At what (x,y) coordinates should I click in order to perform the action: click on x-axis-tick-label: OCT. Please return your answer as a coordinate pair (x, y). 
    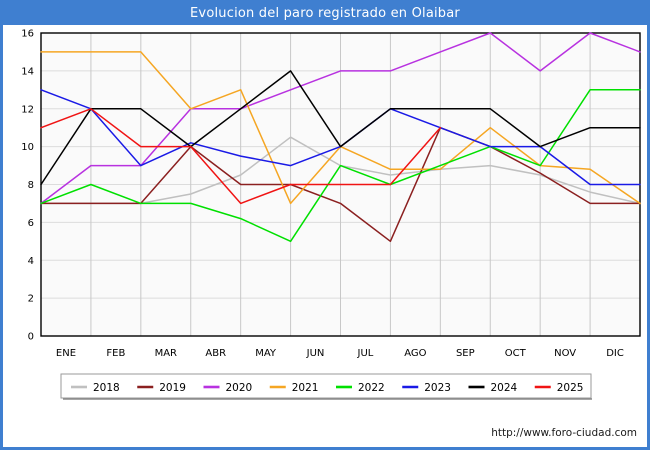
    Looking at the image, I should click on (516, 353).